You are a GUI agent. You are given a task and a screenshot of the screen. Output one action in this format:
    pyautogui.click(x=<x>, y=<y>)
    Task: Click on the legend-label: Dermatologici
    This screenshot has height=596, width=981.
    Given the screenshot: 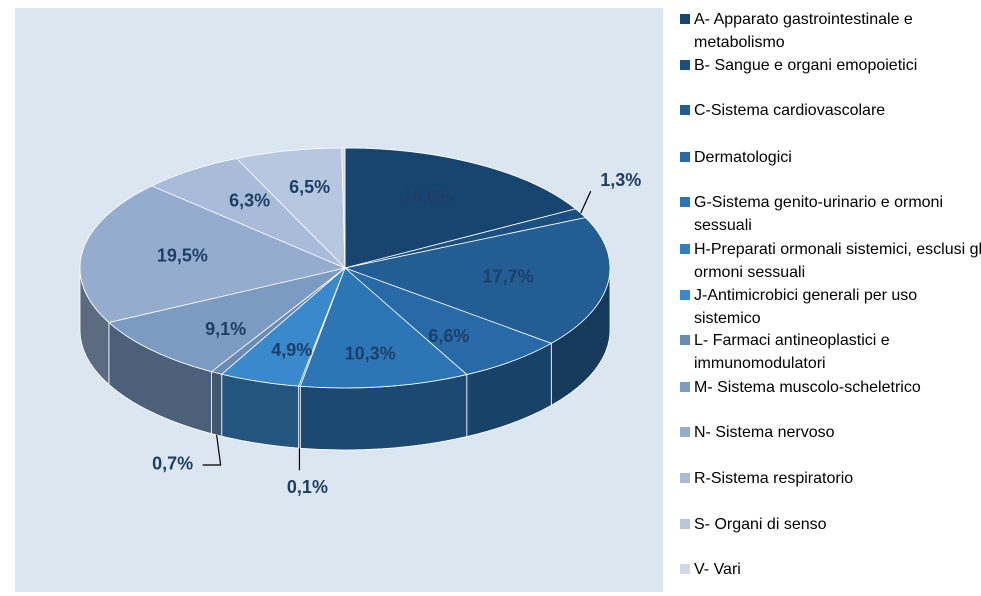 What is the action you would take?
    pyautogui.click(x=743, y=157)
    